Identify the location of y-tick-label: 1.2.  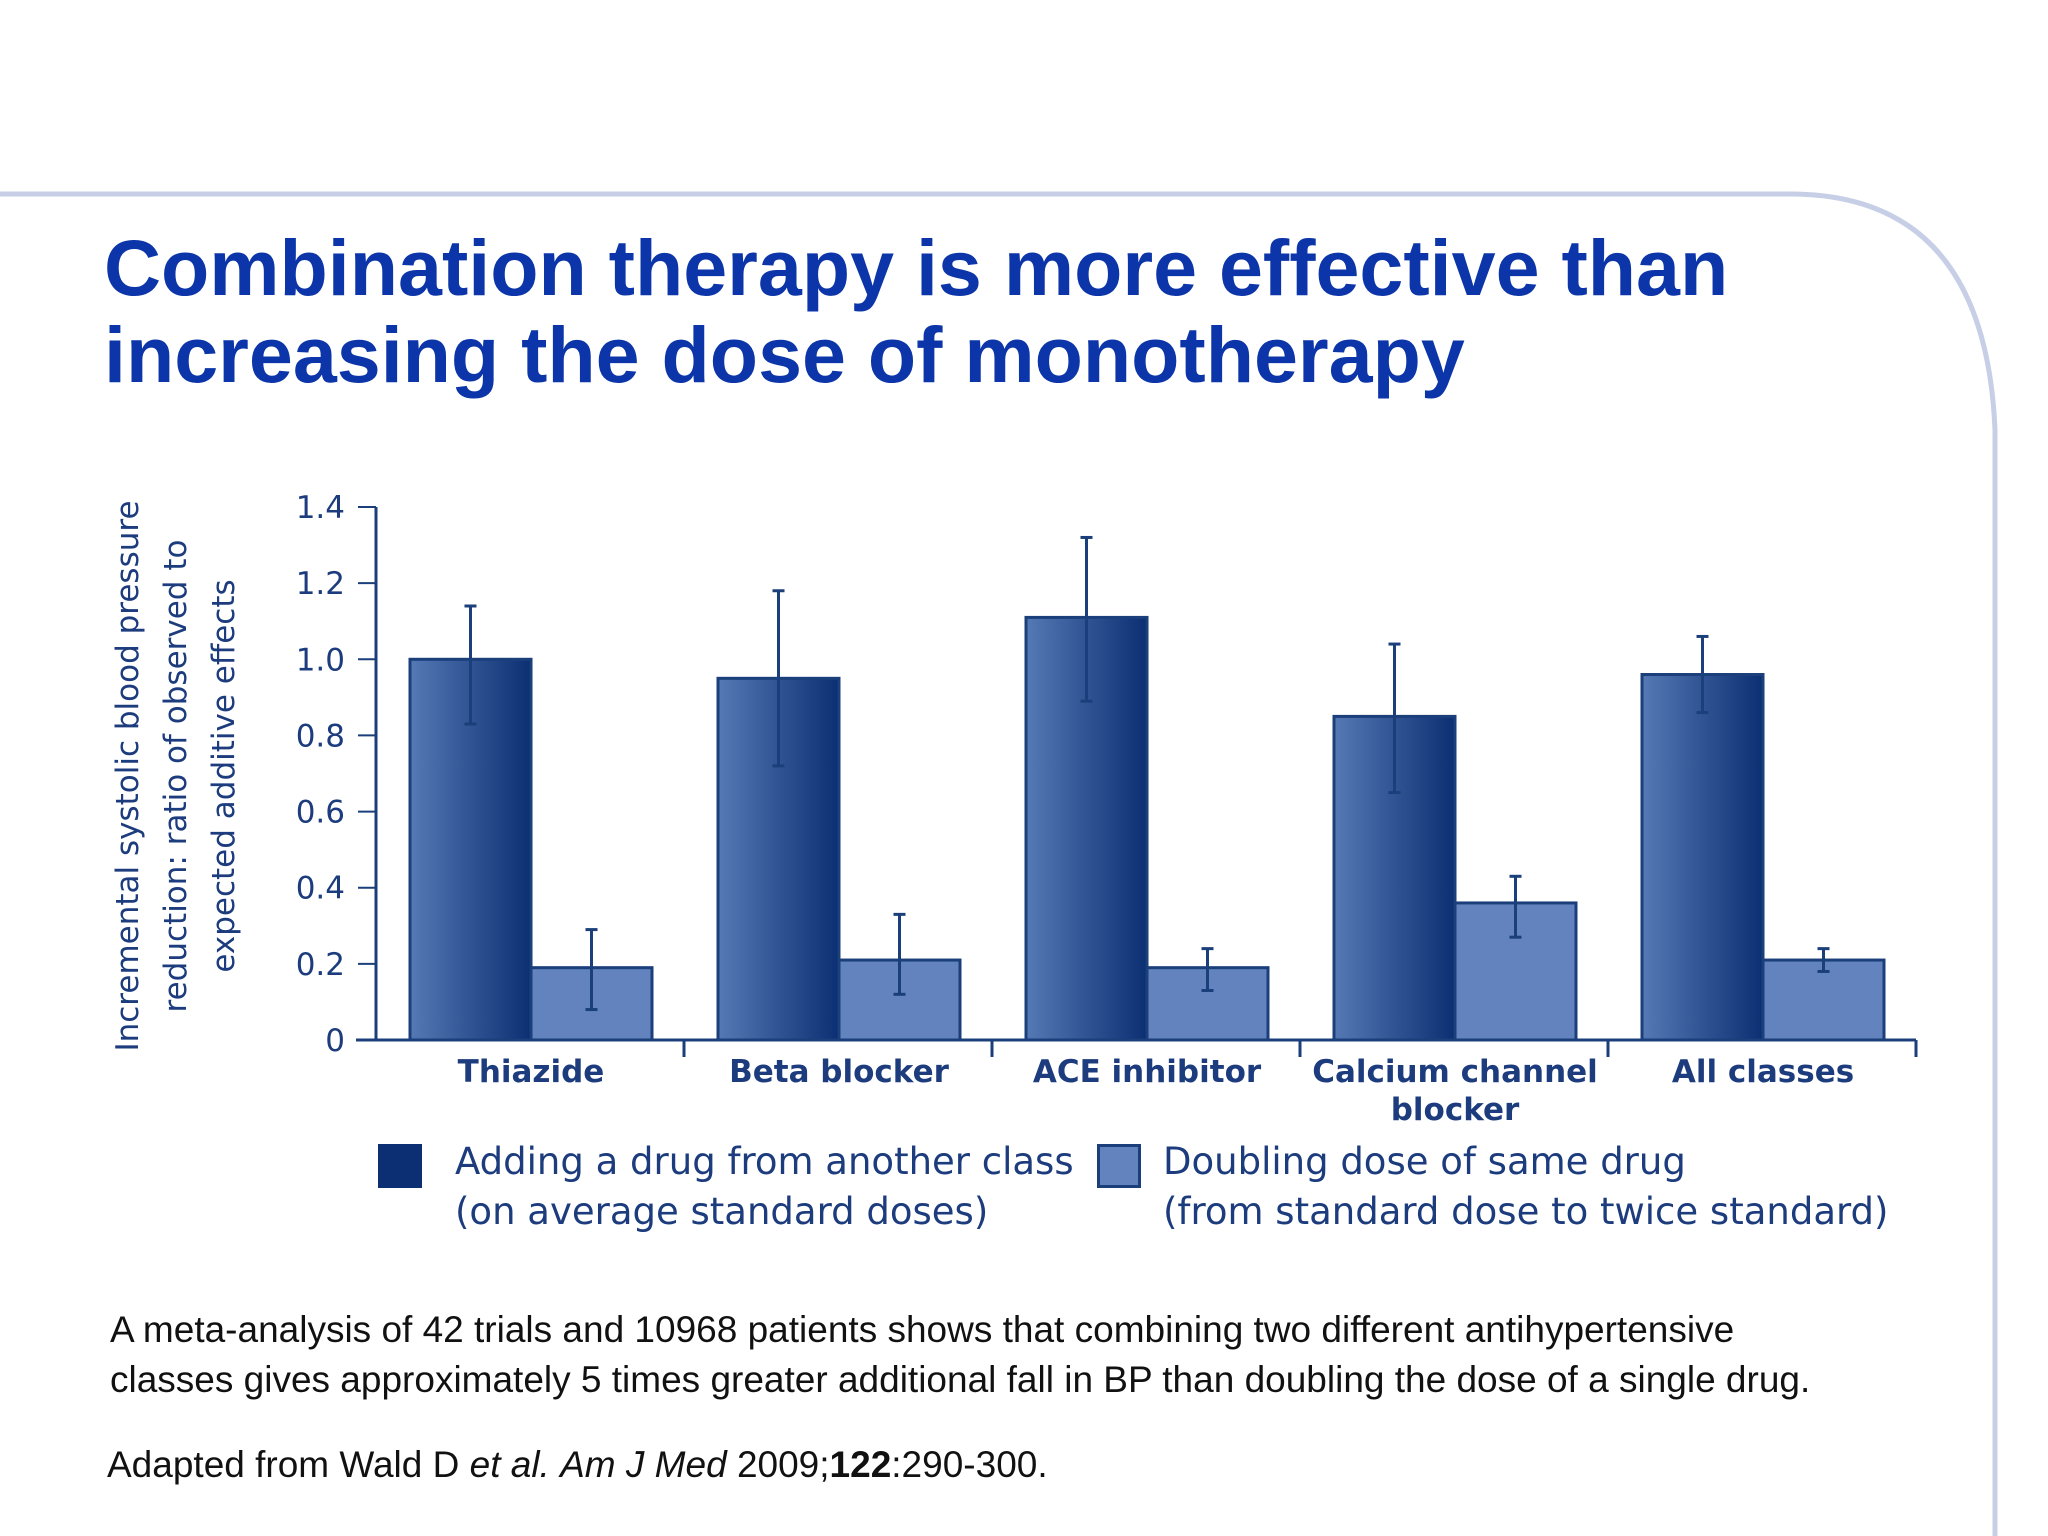
(320, 584).